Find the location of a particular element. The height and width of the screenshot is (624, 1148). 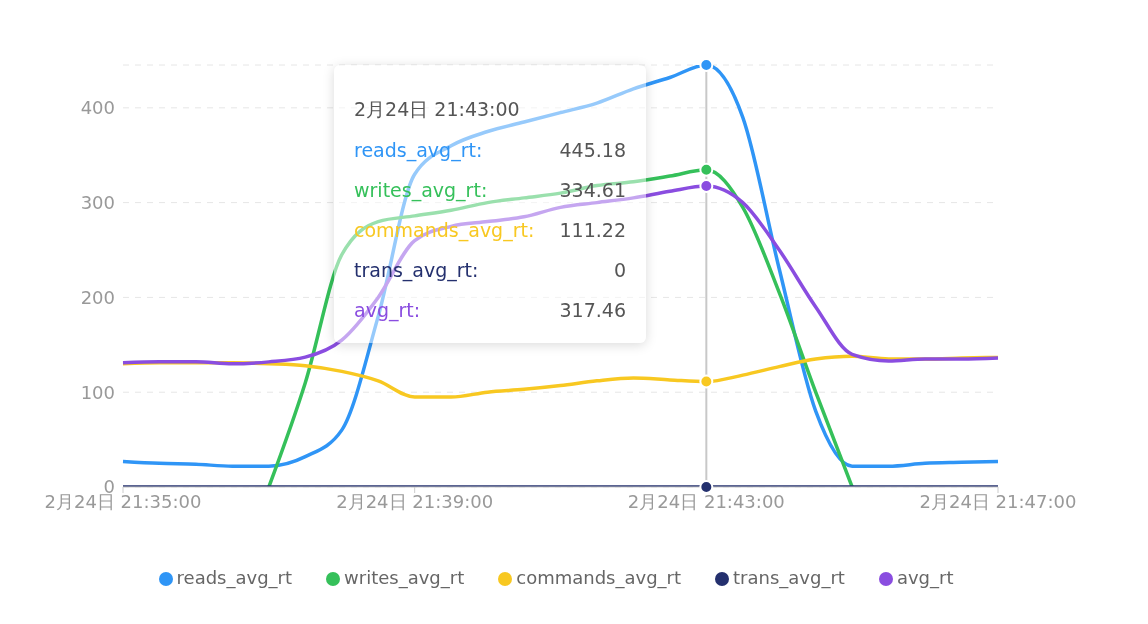

annotation: 111.22 is located at coordinates (592, 231).